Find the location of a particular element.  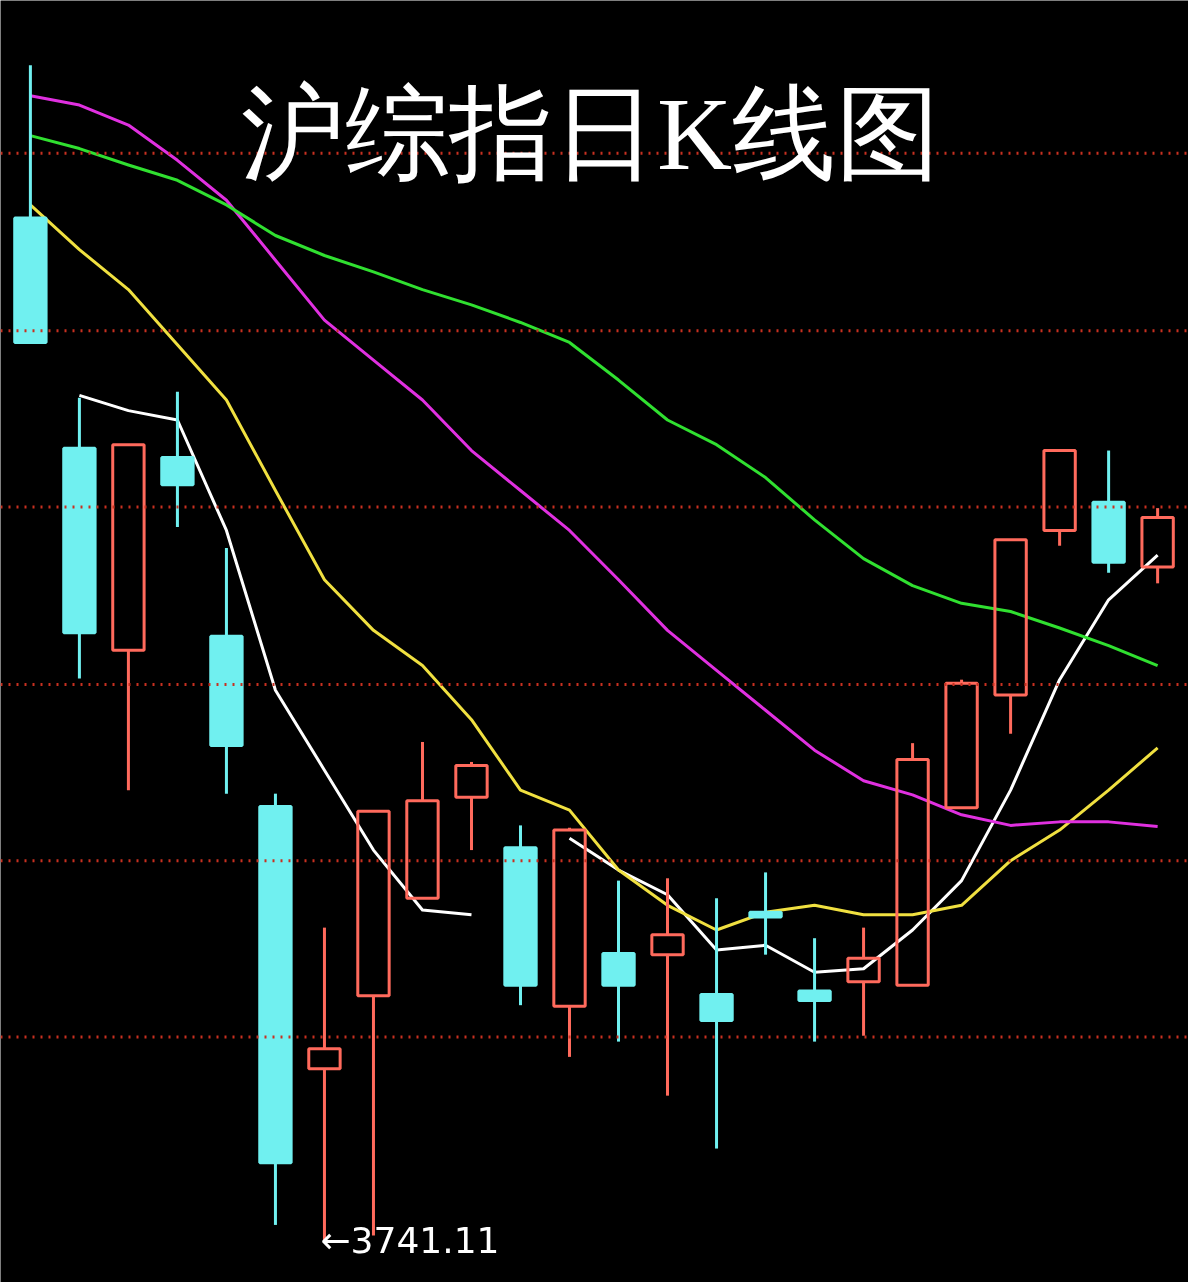

chart-title: 沪综指日K线图 is located at coordinates (590, 133).